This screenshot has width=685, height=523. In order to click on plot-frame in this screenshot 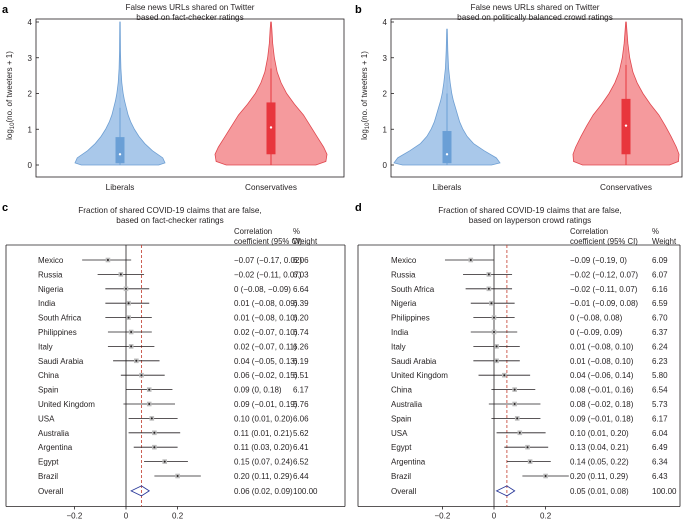, I will do `click(536, 98)`.